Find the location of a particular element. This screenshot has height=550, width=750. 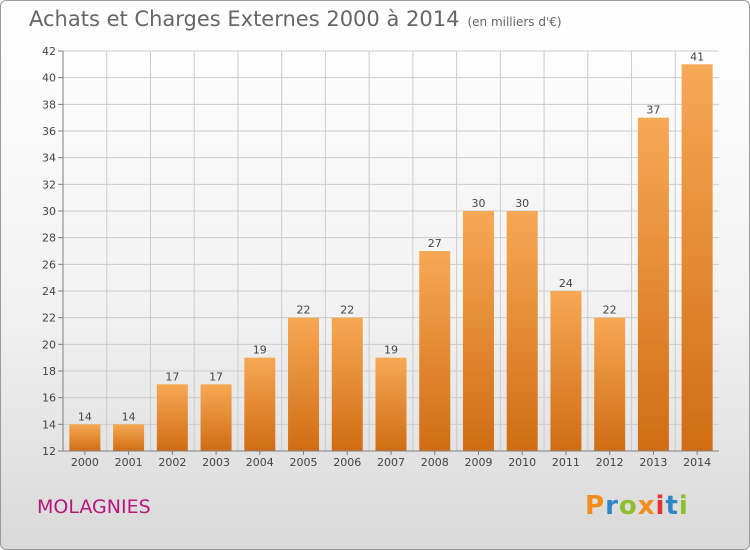

bar-value-label: 27 is located at coordinates (435, 243).